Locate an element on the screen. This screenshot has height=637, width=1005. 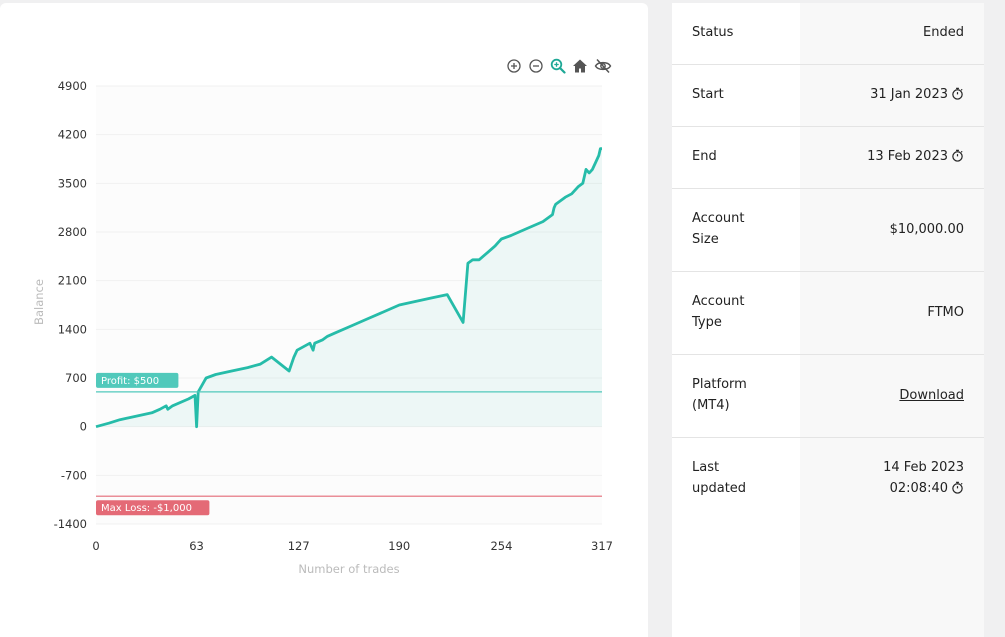
info-row-end: End 13 Feb 2023 is located at coordinates (828, 158).